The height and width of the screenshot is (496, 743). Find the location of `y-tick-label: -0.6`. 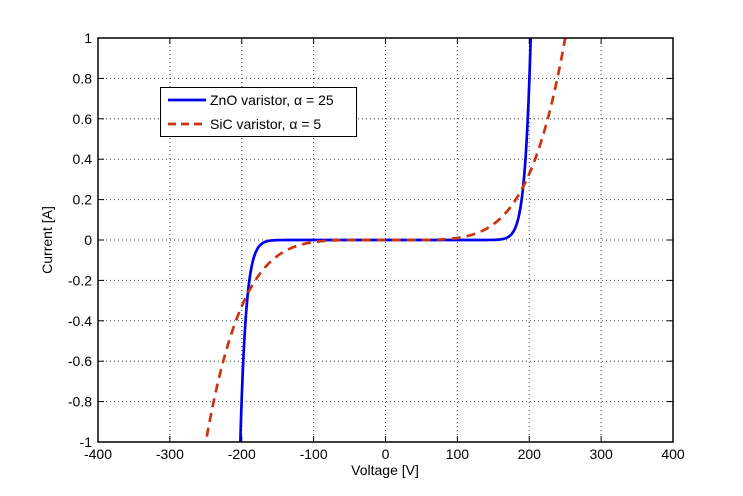

y-tick-label: -0.6 is located at coordinates (80, 361).